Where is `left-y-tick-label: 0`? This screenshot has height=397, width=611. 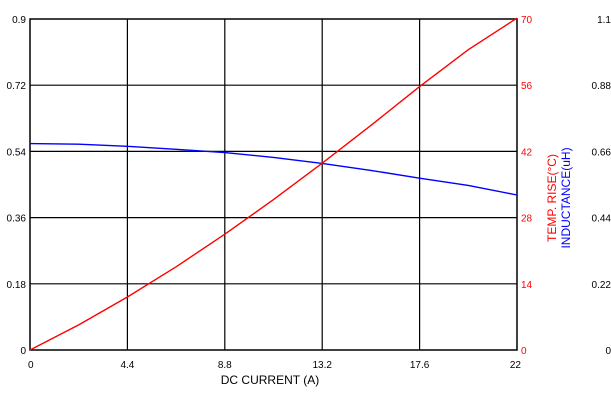
left-y-tick-label: 0 is located at coordinates (23, 351).